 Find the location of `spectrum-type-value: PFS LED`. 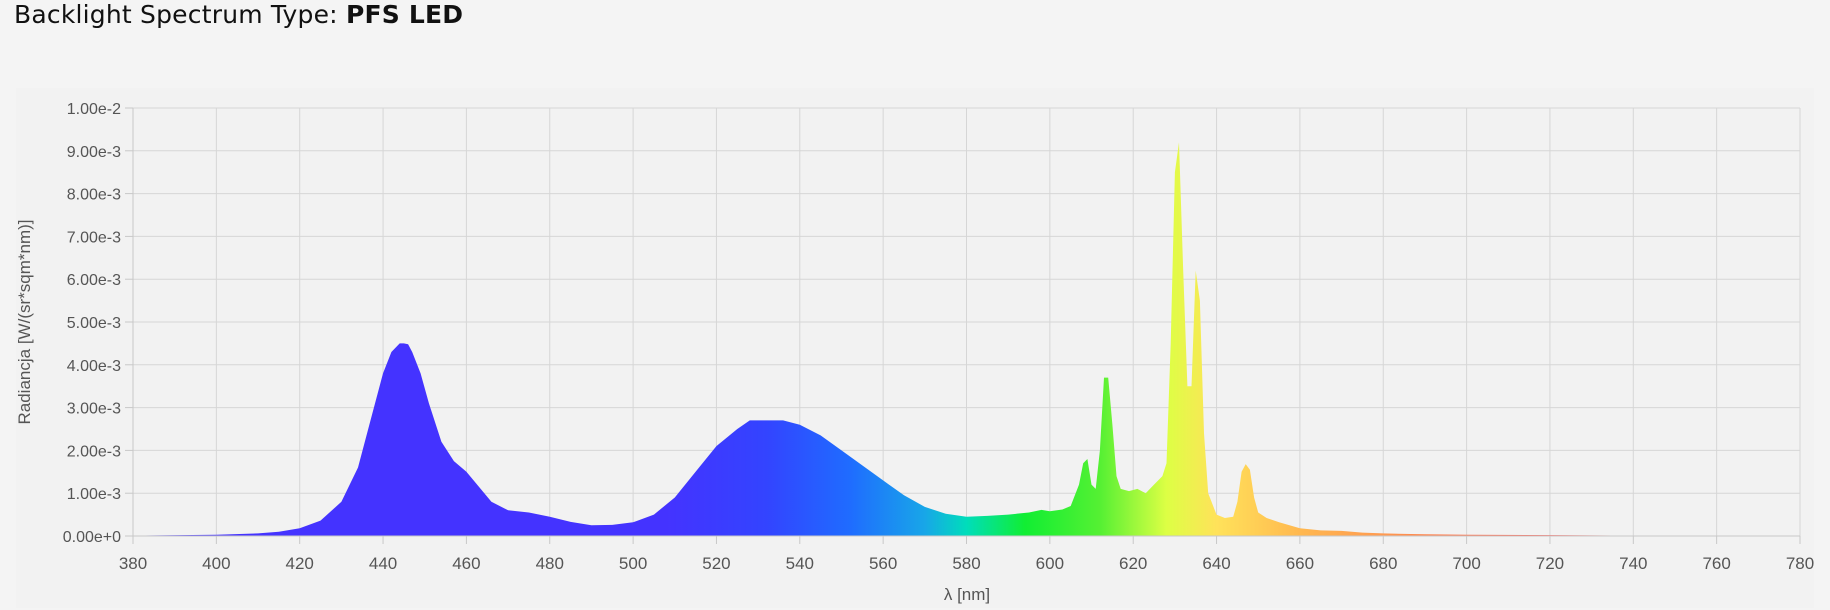

spectrum-type-value: PFS LED is located at coordinates (404, 14).